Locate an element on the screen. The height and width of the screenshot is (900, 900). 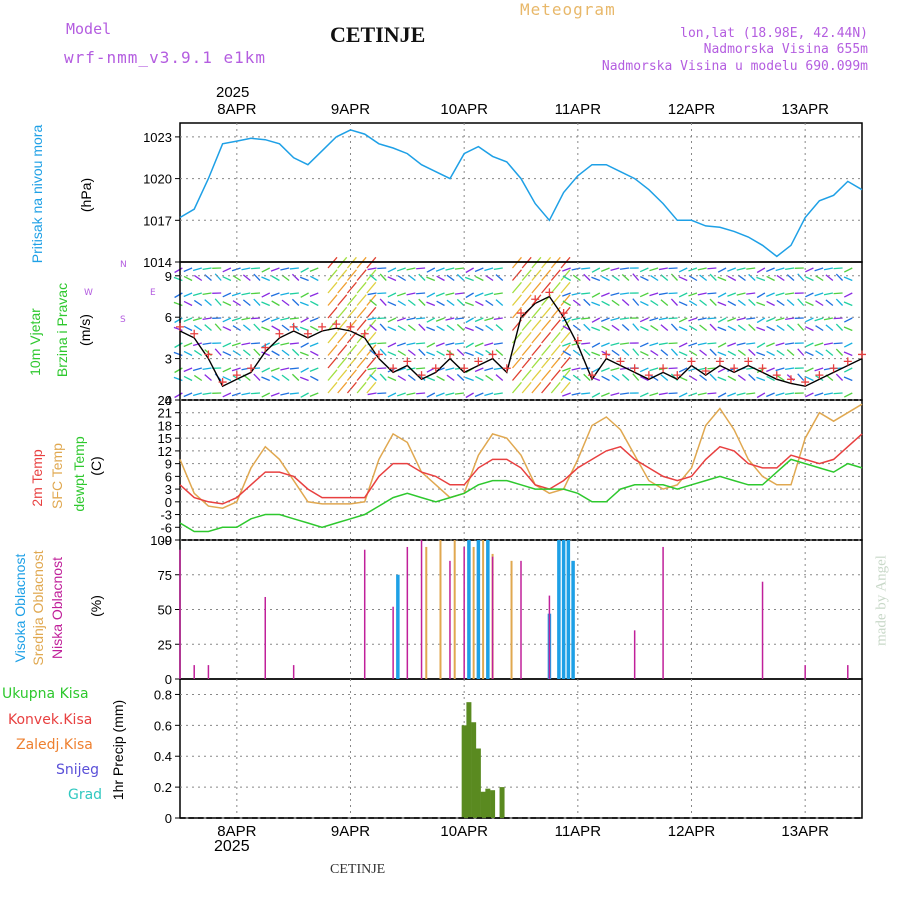
model-elevation-label: Nadmorska Visina u modelu 690.099m is located at coordinates (734, 66).